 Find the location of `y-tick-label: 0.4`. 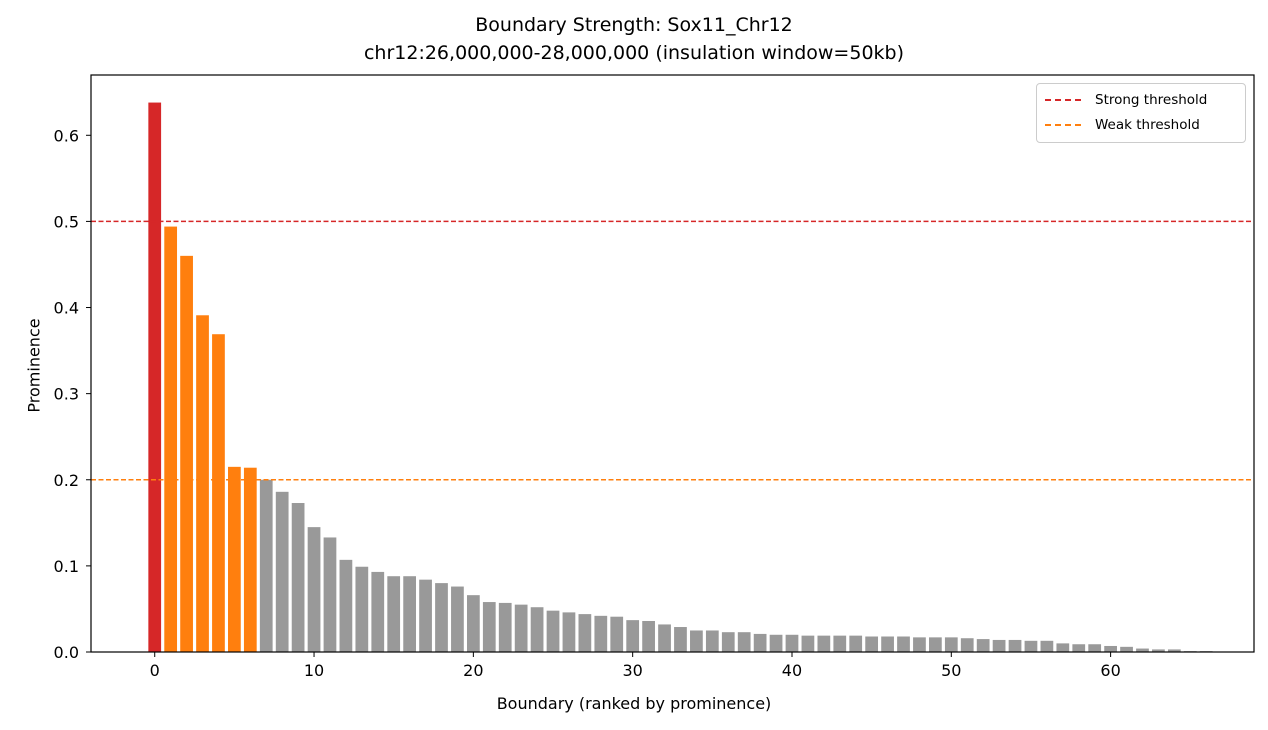

y-tick-label: 0.4 is located at coordinates (66, 308).